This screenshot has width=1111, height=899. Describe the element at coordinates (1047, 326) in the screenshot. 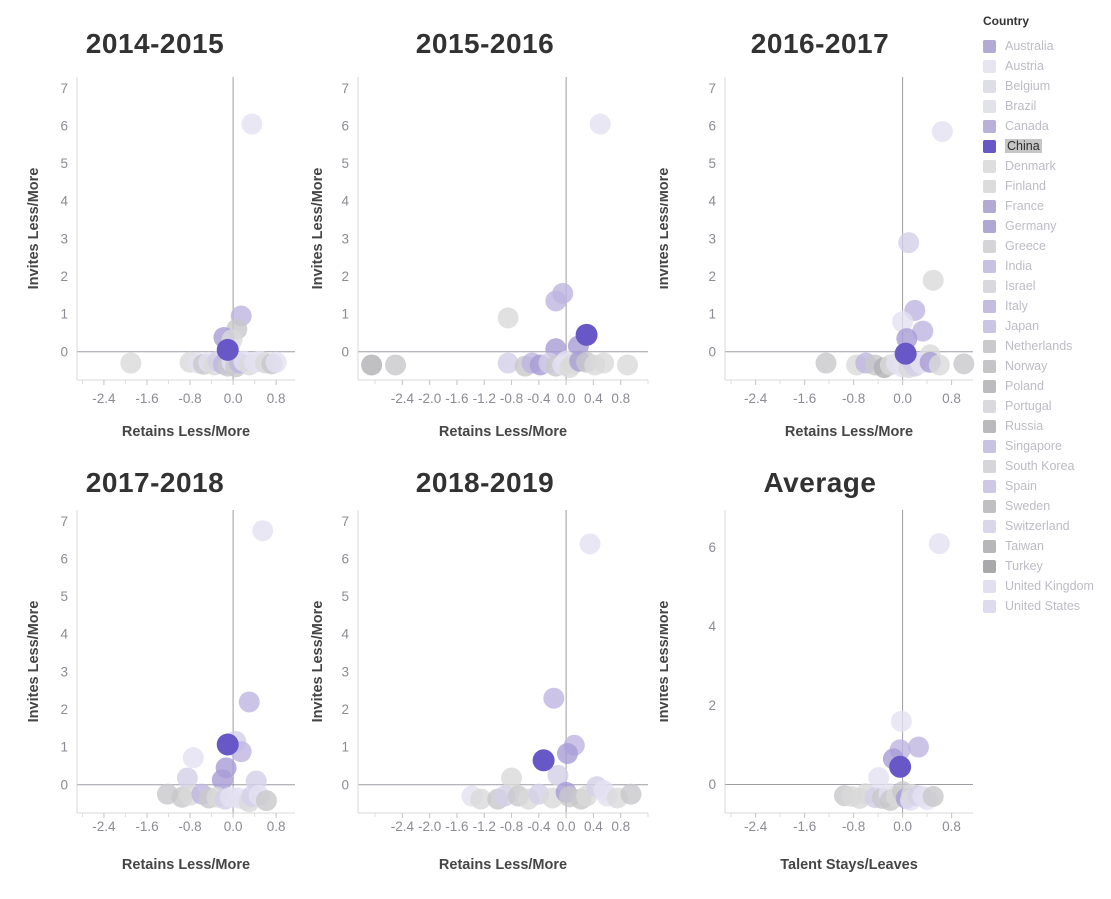

I see `legend-item-japan: Japan` at that location.